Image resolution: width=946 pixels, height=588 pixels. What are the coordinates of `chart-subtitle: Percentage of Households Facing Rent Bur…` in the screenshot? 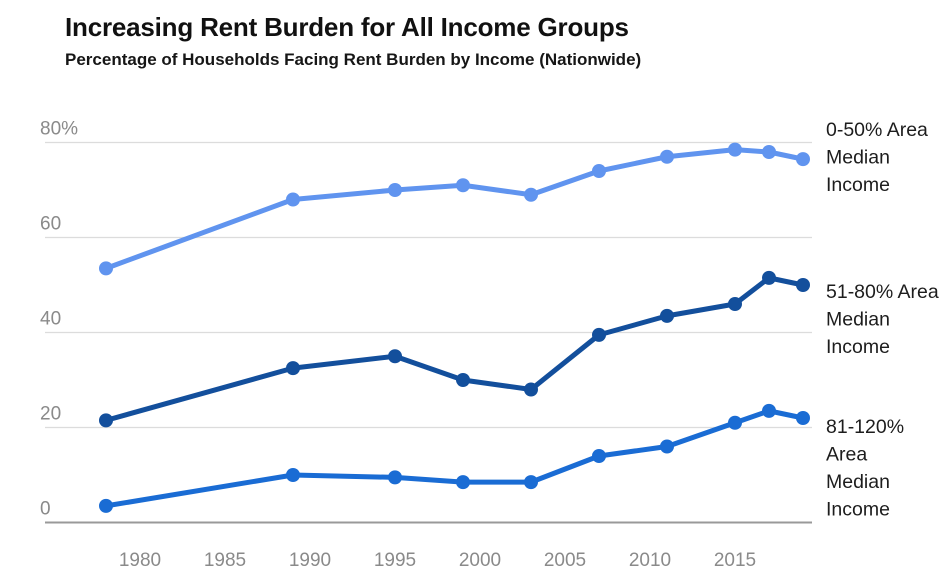 It's located at (353, 59).